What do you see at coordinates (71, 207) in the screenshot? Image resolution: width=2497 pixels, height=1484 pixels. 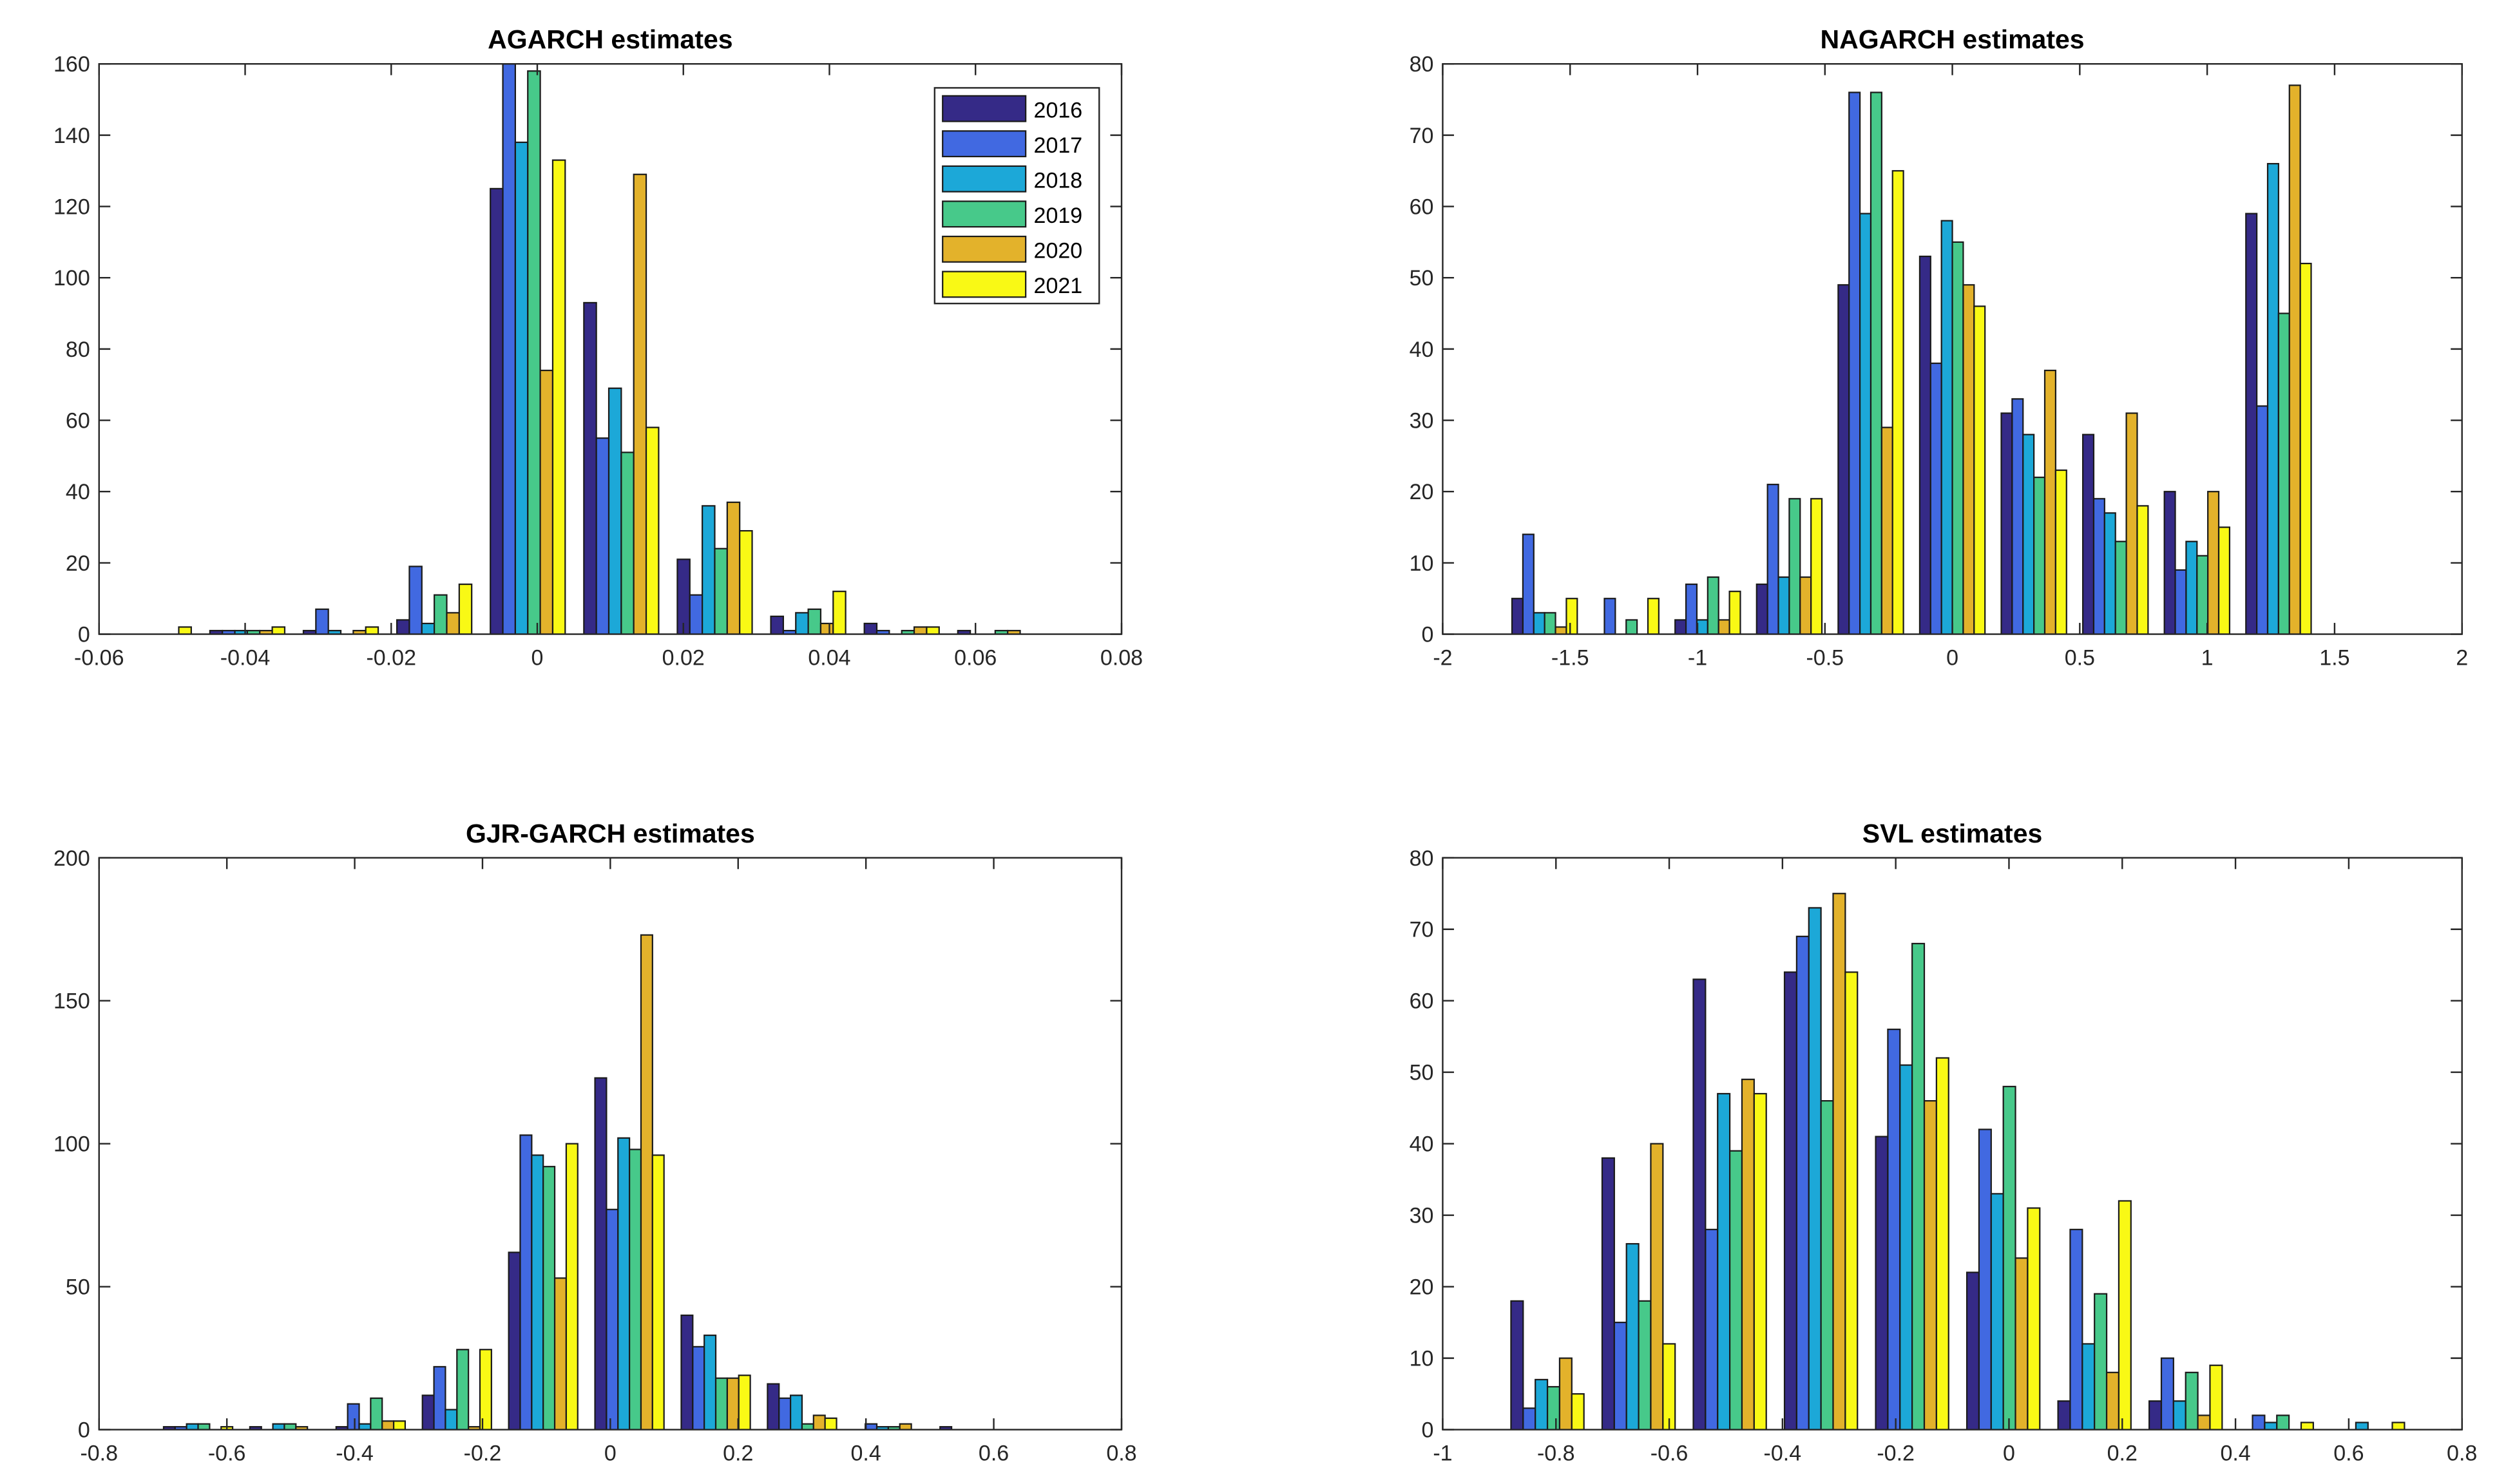 I see `chart-0-ytick-label: 120` at bounding box center [71, 207].